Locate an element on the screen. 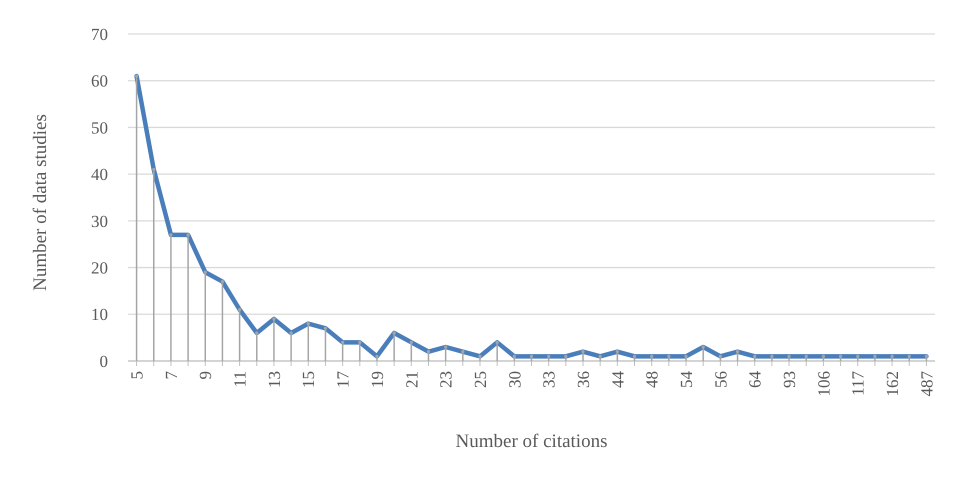 The height and width of the screenshot is (485, 954). x-tick-label: 33 is located at coordinates (549, 379).